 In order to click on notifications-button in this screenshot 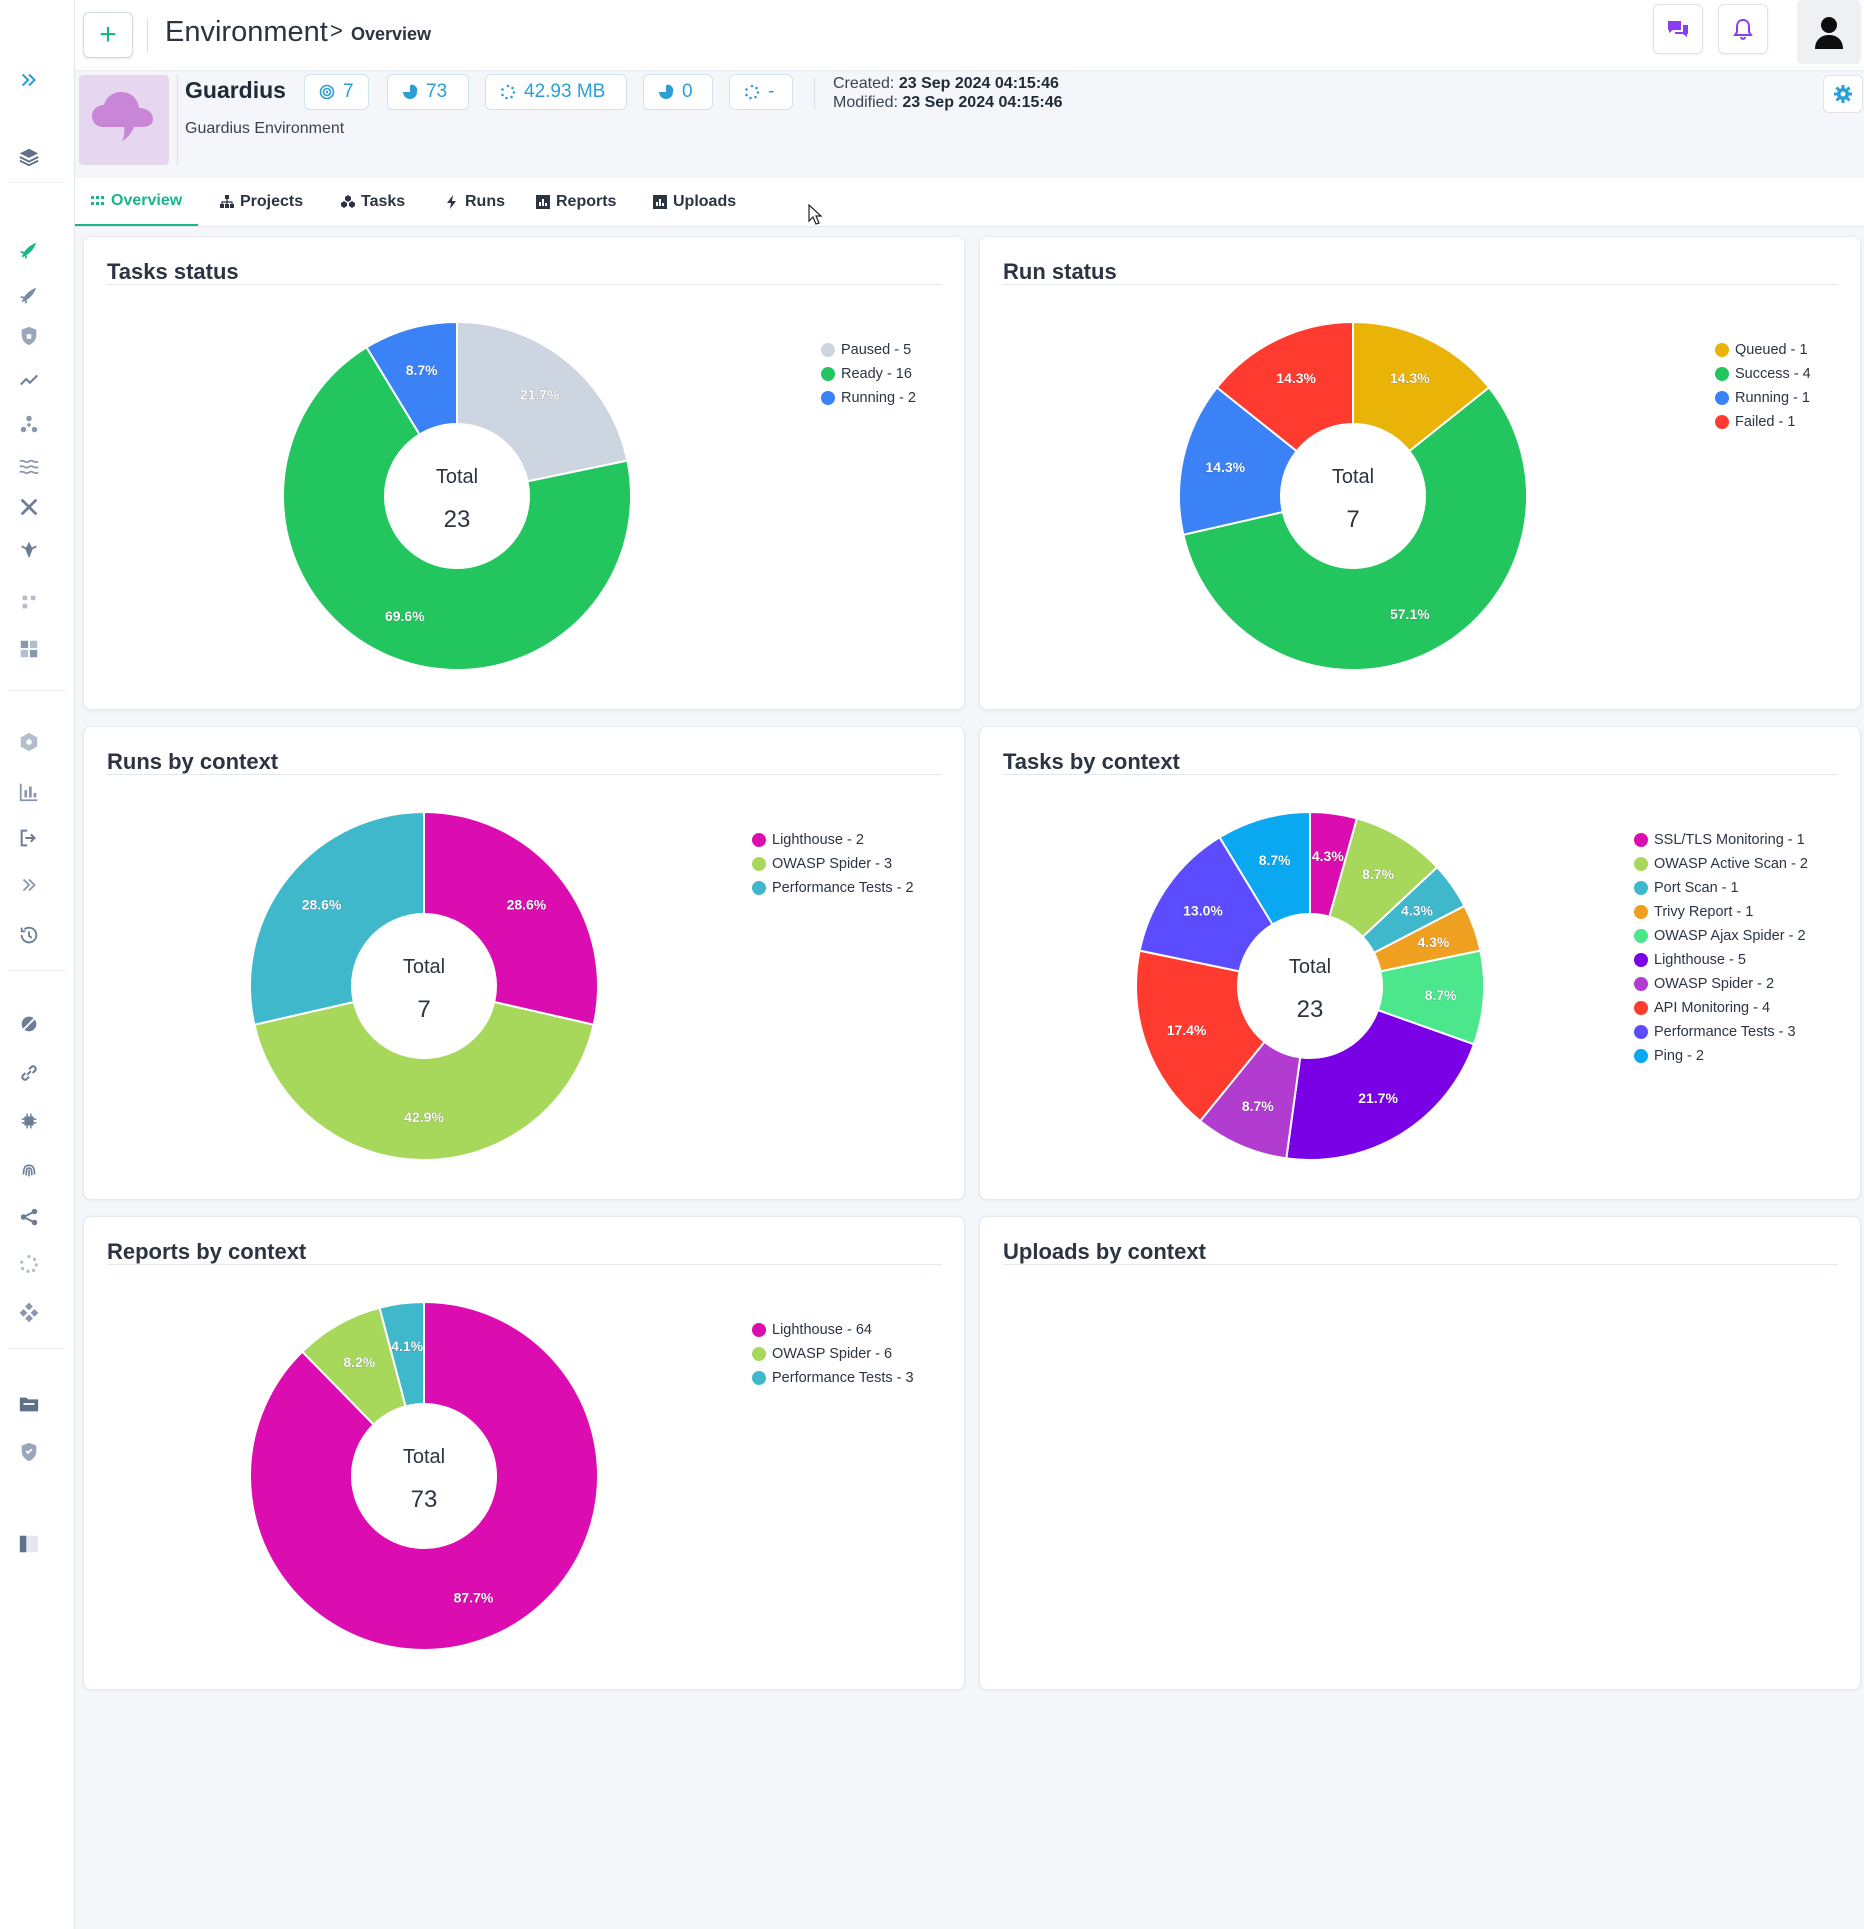, I will do `click(1743, 29)`.